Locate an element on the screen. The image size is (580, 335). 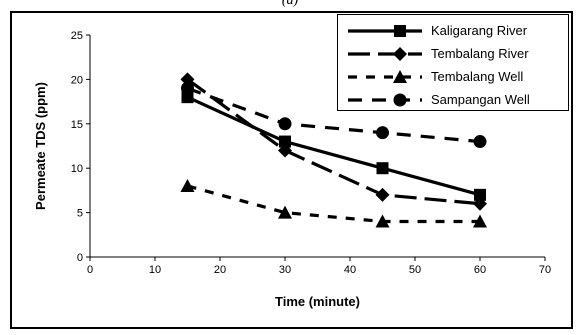
series-triangle is located at coordinates (333, 203).